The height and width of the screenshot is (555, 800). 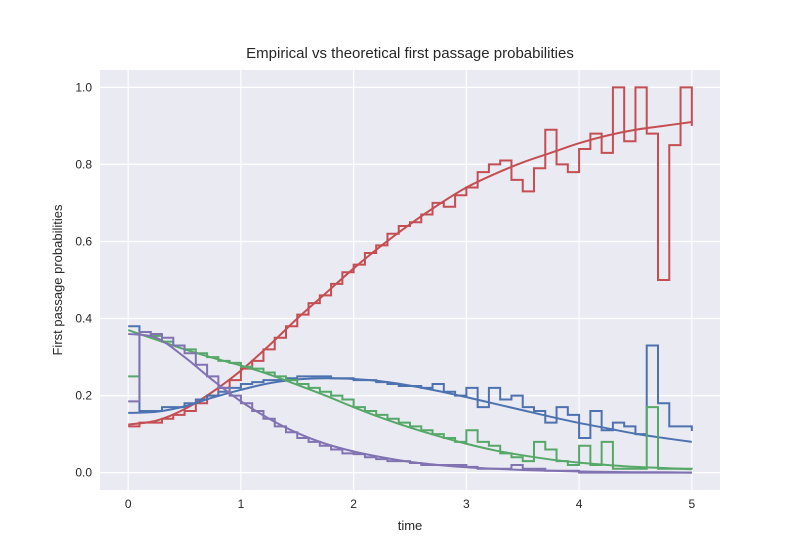 I want to click on y-tick-label: 1.0, so click(x=83, y=87).